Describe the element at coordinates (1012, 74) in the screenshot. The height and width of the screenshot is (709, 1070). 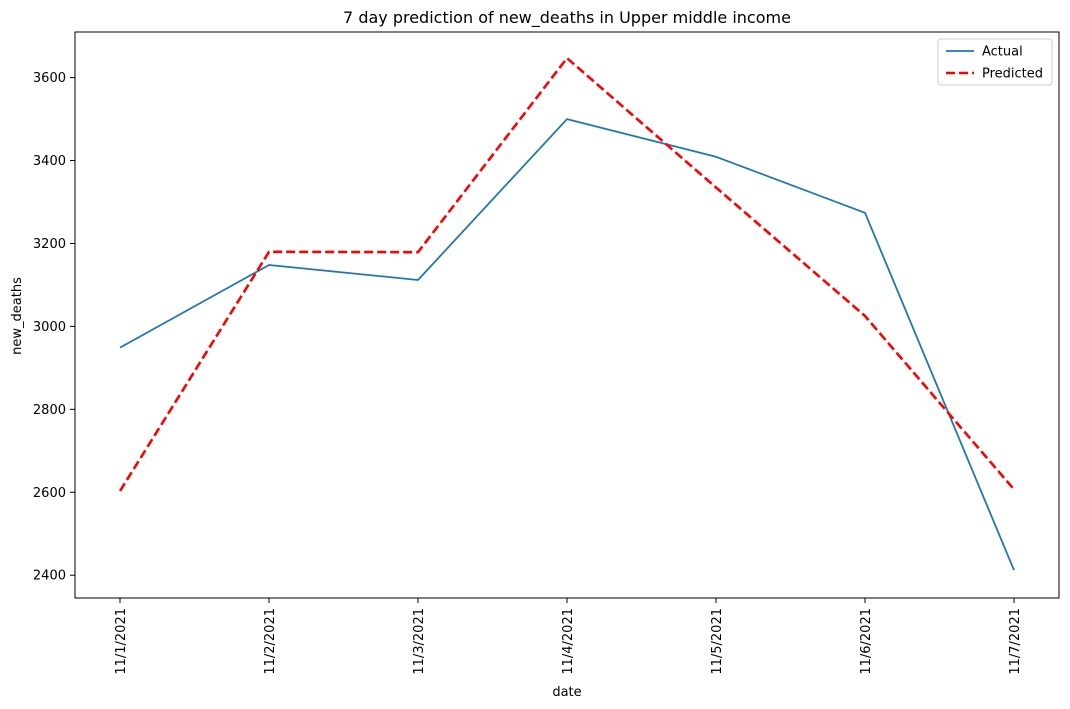
I see `legend-label-predicted: Predicted` at that location.